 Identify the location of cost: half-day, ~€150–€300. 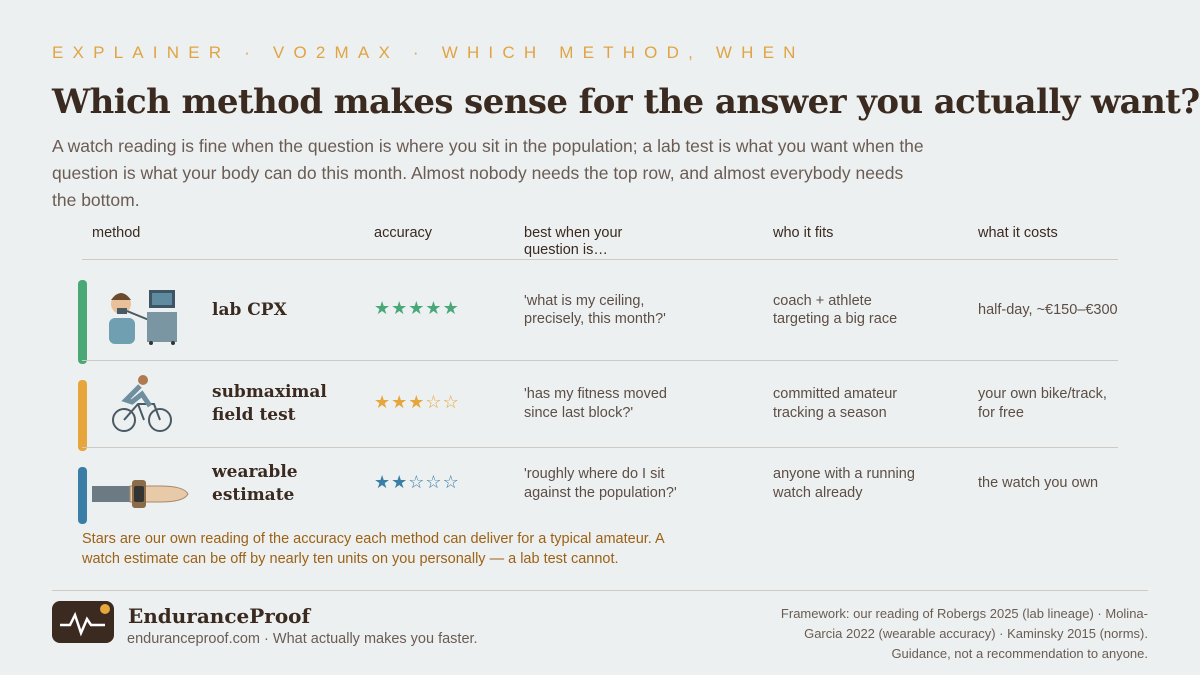
(1048, 309).